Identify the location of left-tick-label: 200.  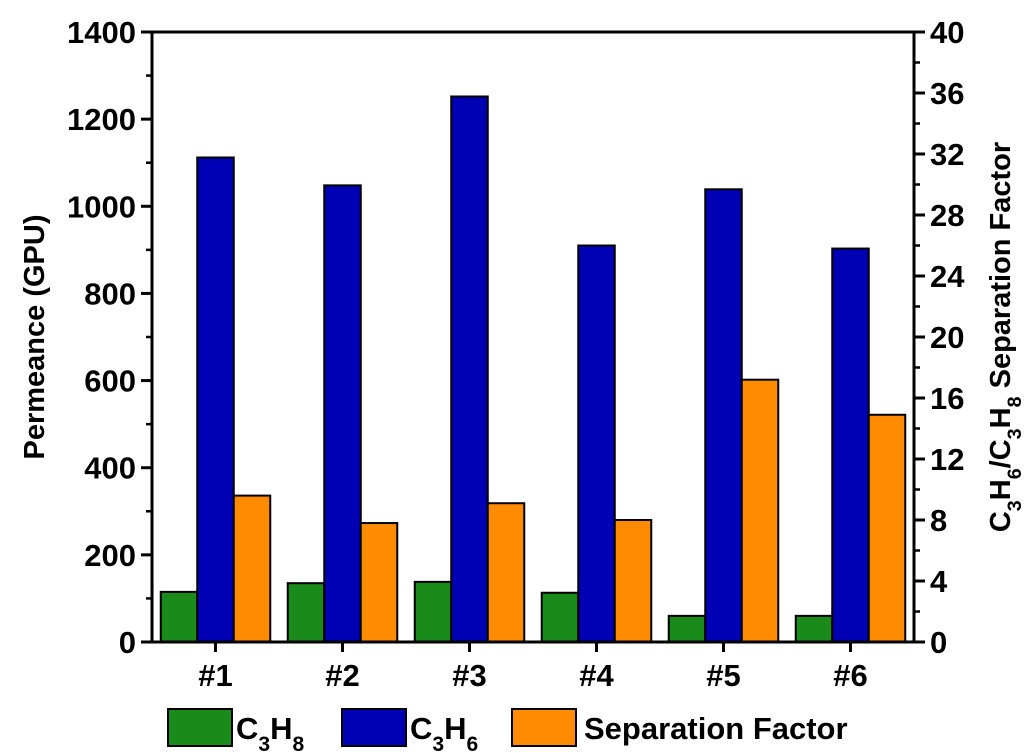
(110, 555).